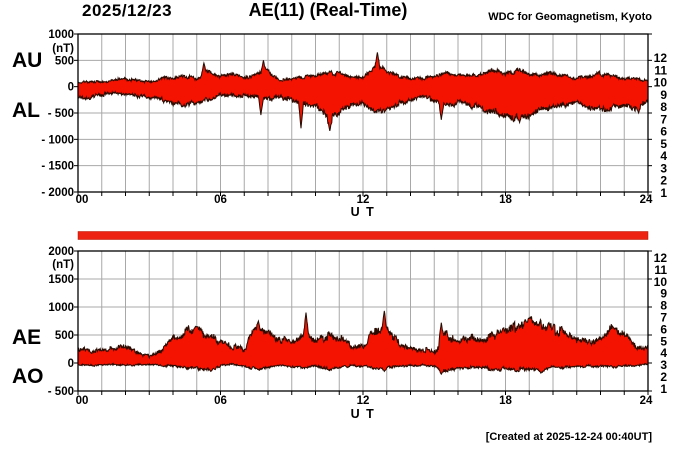  What do you see at coordinates (57, 140) in the screenshot?
I see `y-tick-label: - 1000` at bounding box center [57, 140].